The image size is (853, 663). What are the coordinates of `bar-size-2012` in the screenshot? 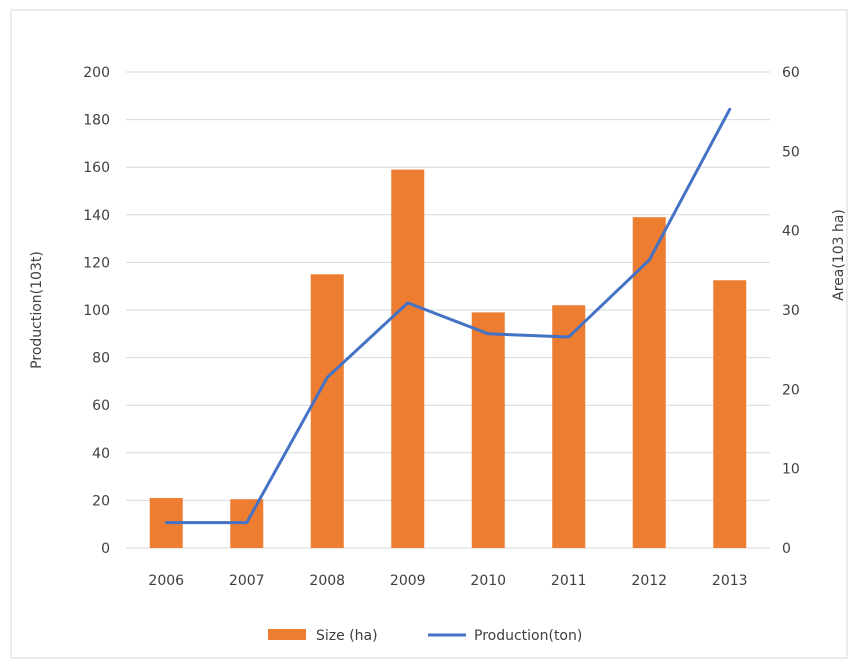 It's located at (649, 382).